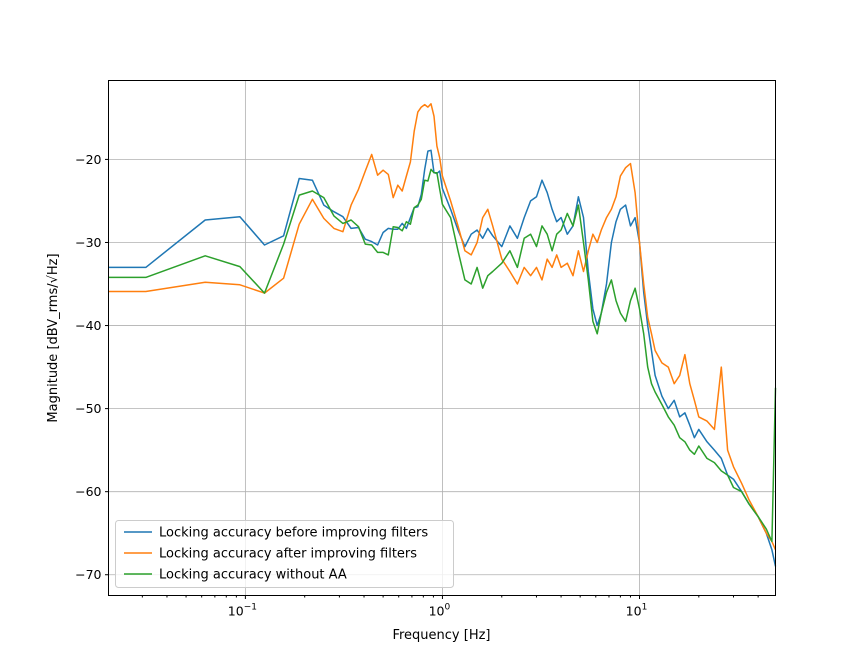 This screenshot has height=668, width=861. What do you see at coordinates (242, 611) in the screenshot?
I see `x-tick-label: 10⁻¹` at bounding box center [242, 611].